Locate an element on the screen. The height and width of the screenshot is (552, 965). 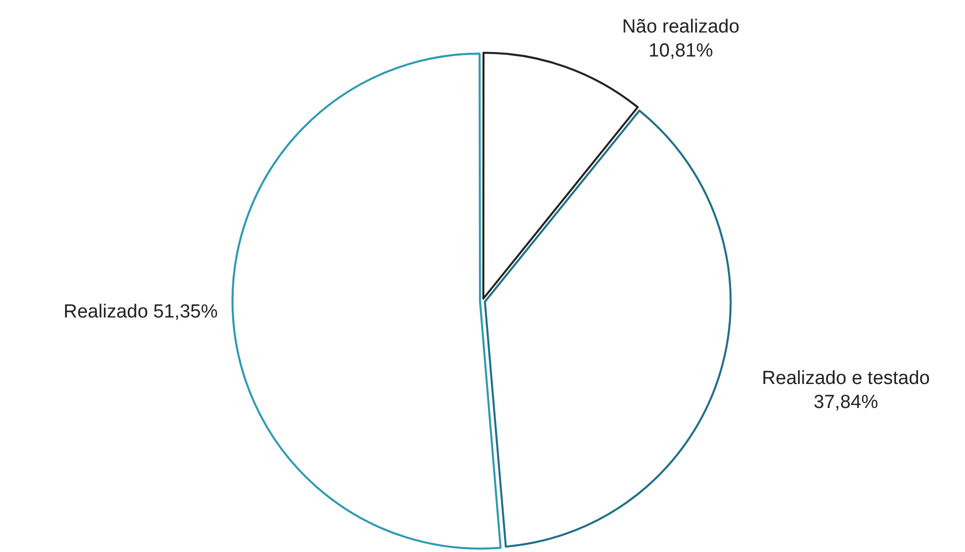
slice-label: Realizado e testado is located at coordinates (846, 378).